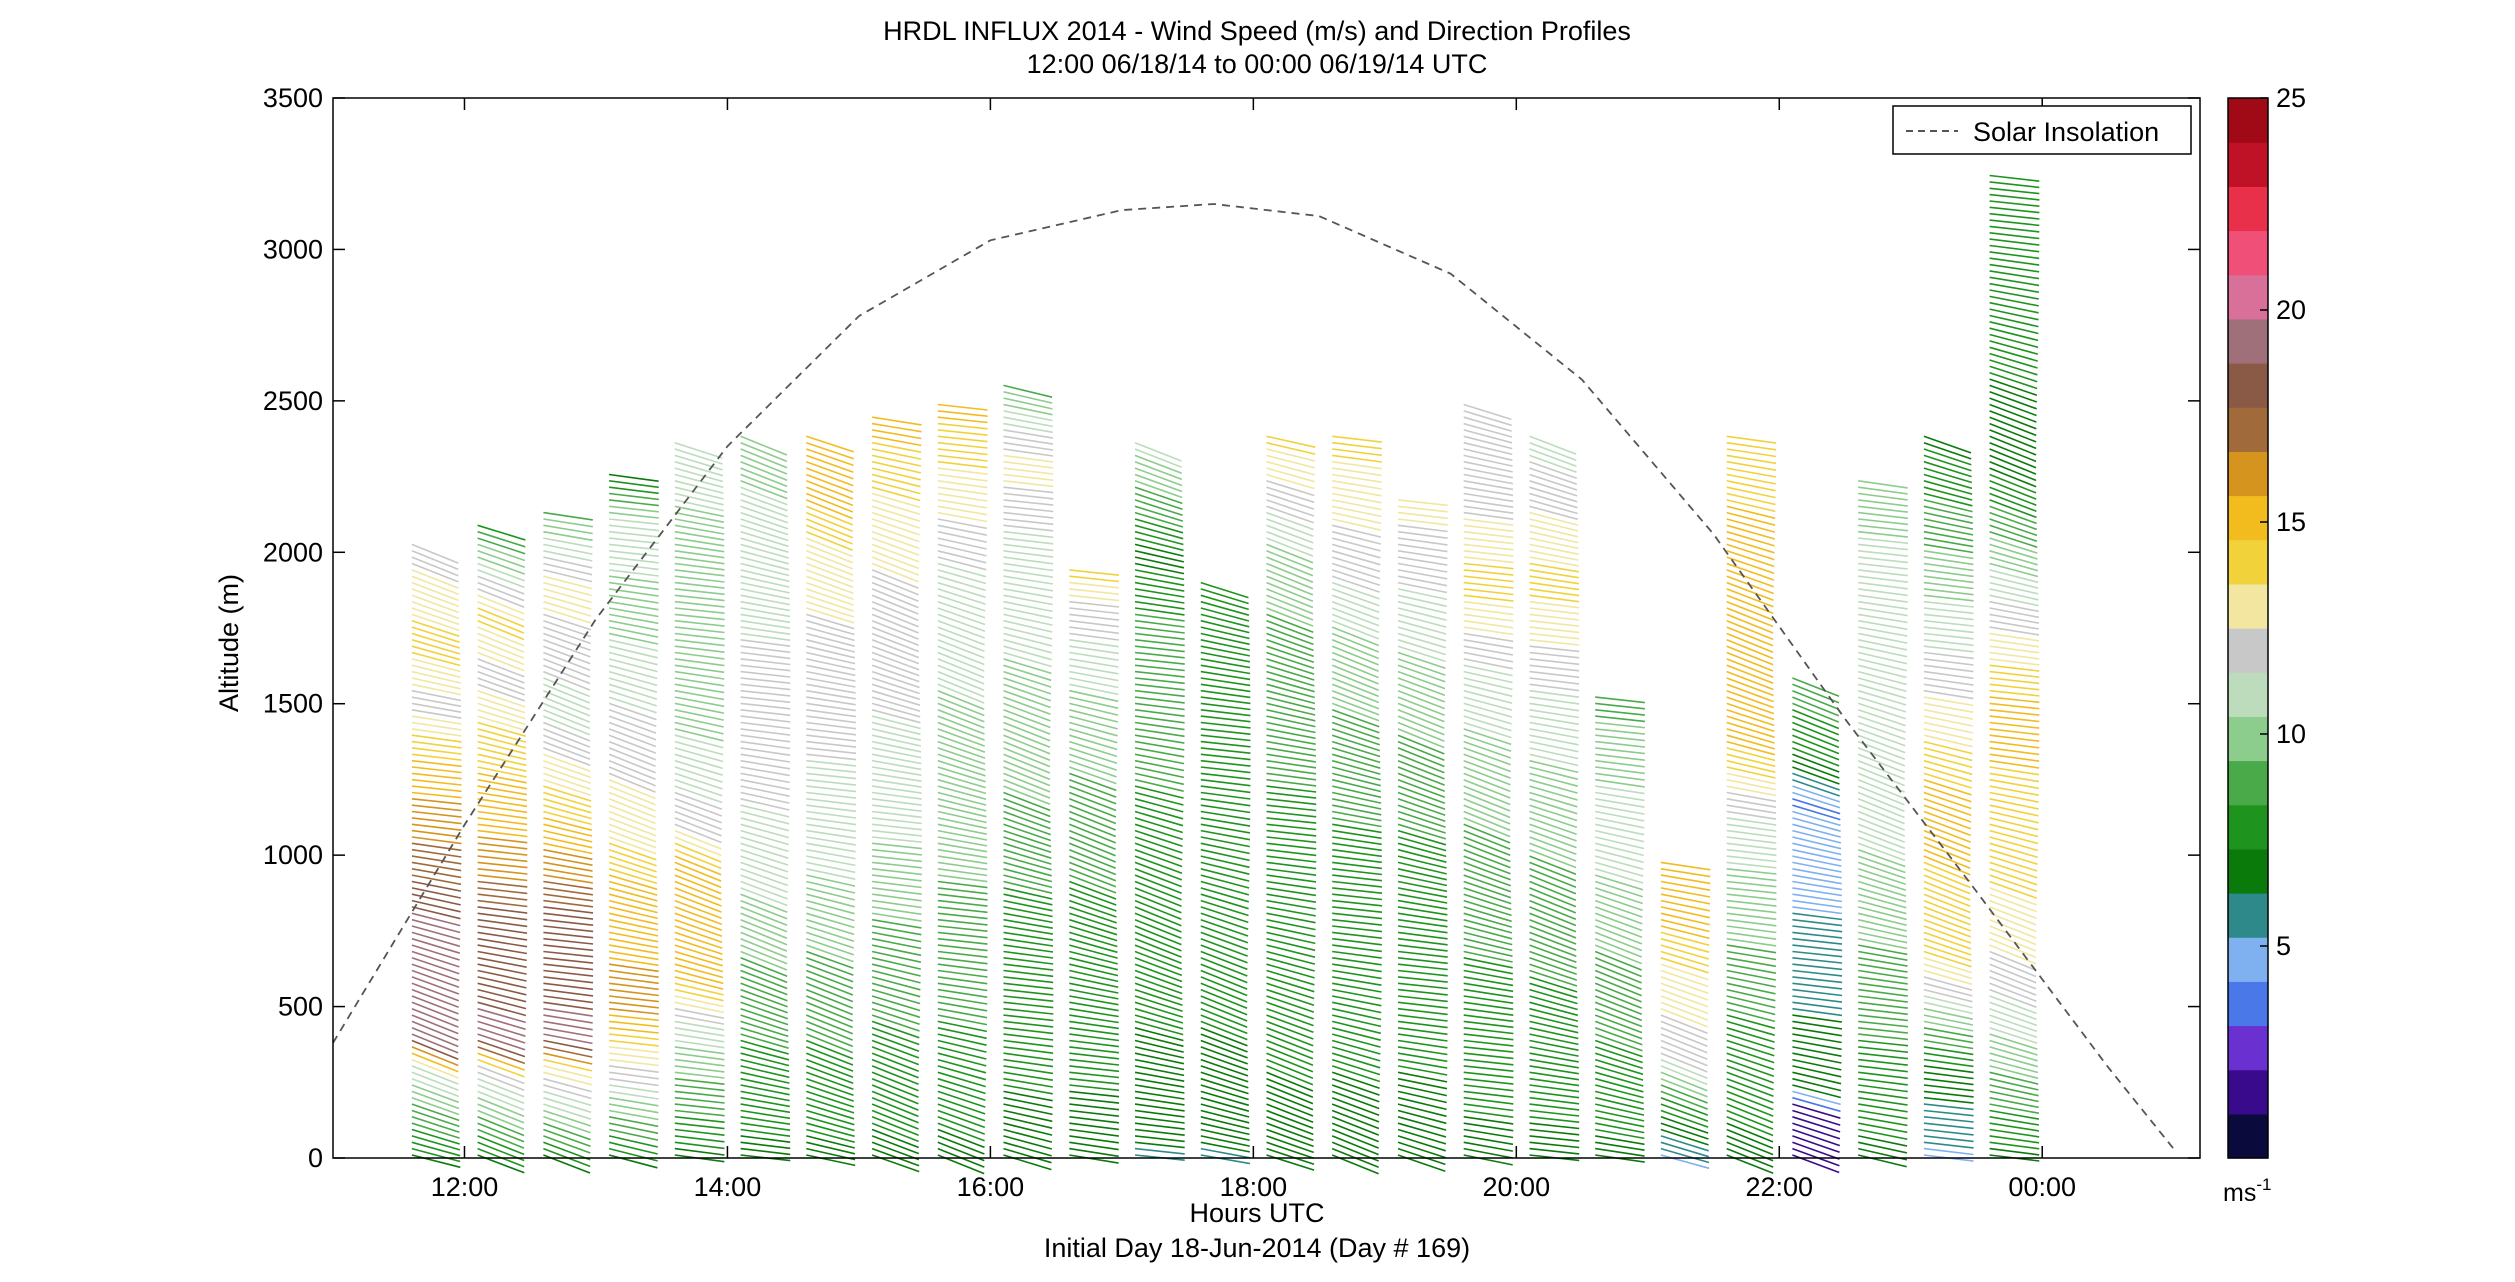  What do you see at coordinates (2248, 253) in the screenshot?
I see `colorbar-swatch` at bounding box center [2248, 253].